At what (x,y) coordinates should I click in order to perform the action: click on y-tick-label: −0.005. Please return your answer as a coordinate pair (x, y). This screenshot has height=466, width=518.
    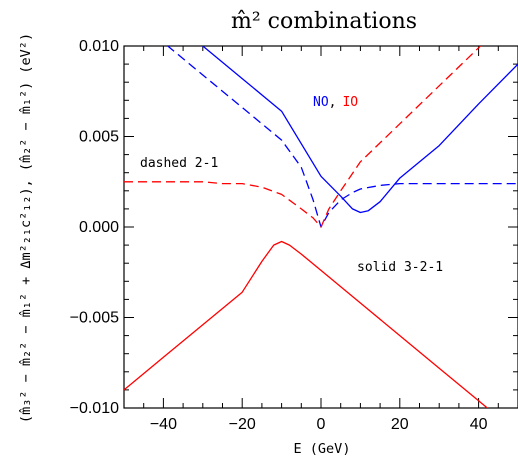
    Looking at the image, I should click on (94, 318).